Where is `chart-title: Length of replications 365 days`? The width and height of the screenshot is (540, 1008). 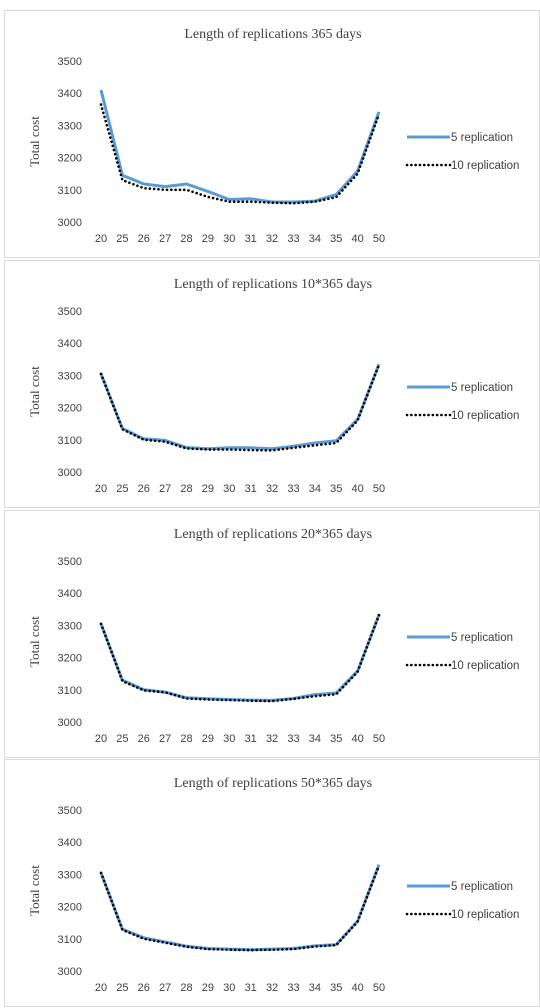 chart-title: Length of replications 365 days is located at coordinates (272, 34).